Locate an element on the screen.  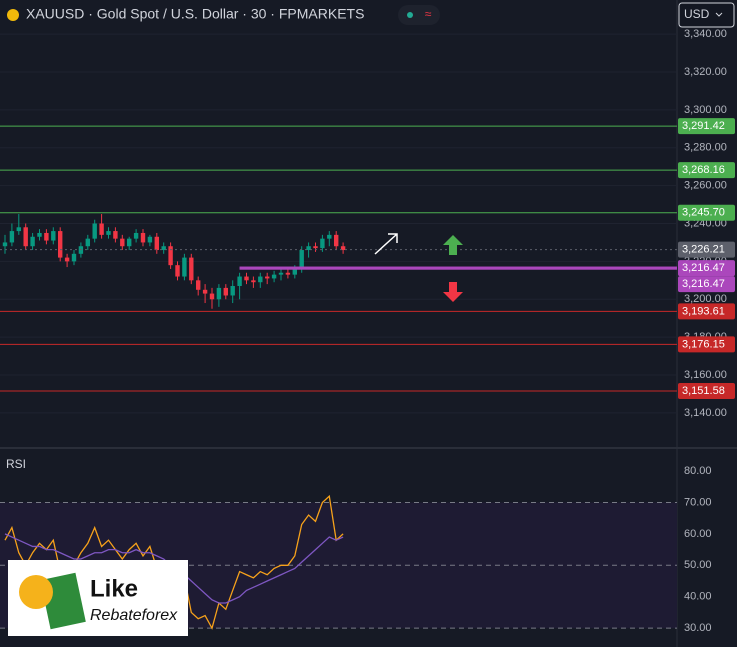
level-label: 3,268.16 is located at coordinates (703, 170).